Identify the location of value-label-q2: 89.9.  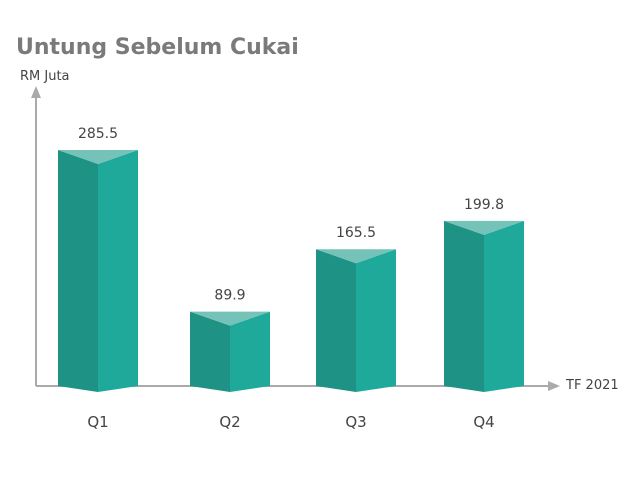
(229, 296).